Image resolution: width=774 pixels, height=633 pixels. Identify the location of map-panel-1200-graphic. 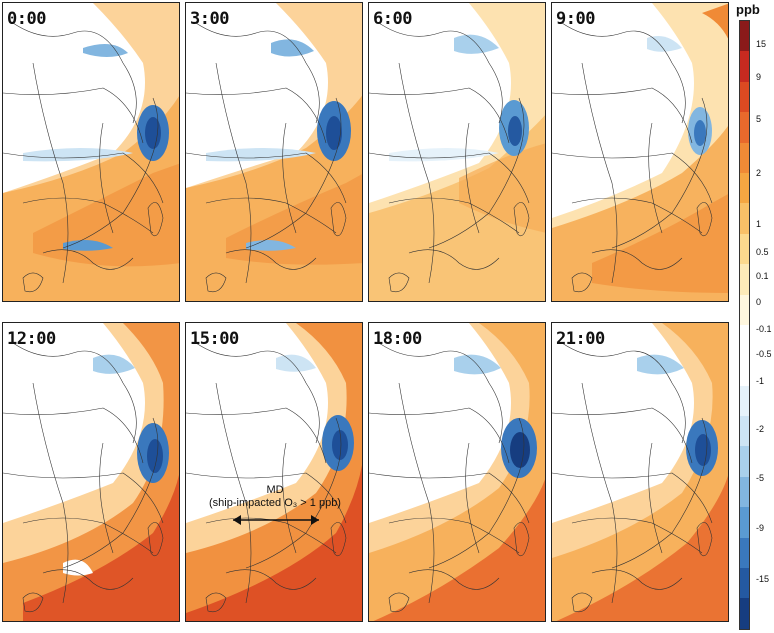
(91, 472).